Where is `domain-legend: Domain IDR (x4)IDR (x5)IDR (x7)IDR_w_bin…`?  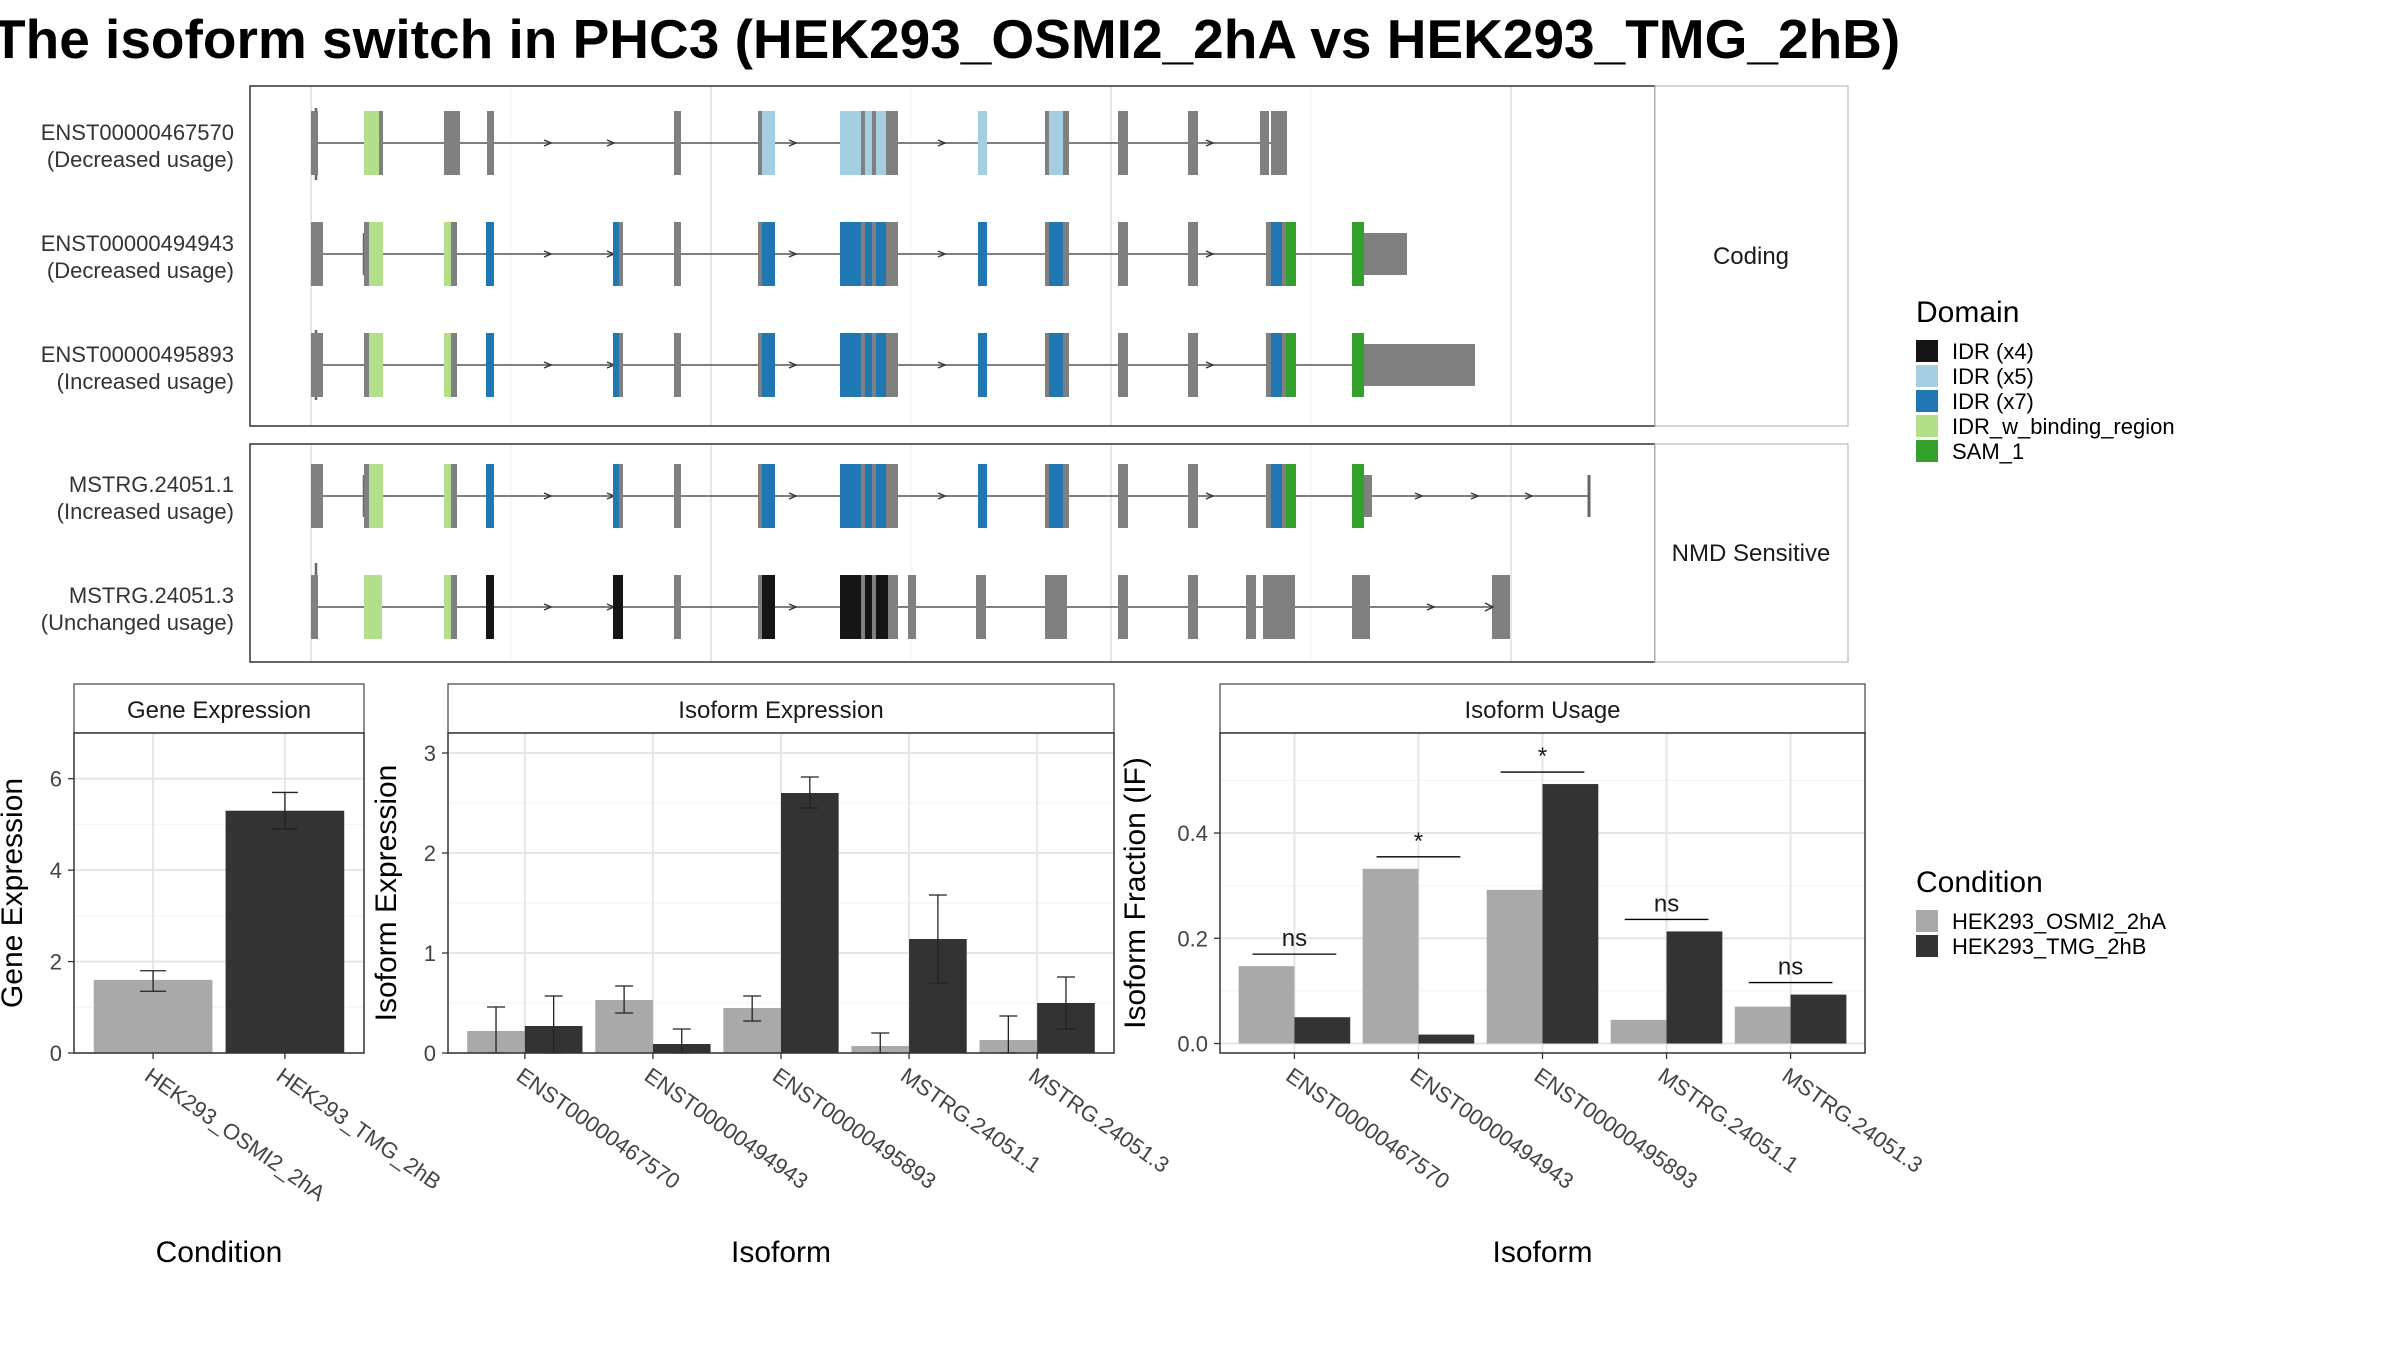 domain-legend: Domain IDR (x4)IDR (x5)IDR (x7)IDR_w_bin… is located at coordinates (2045, 380).